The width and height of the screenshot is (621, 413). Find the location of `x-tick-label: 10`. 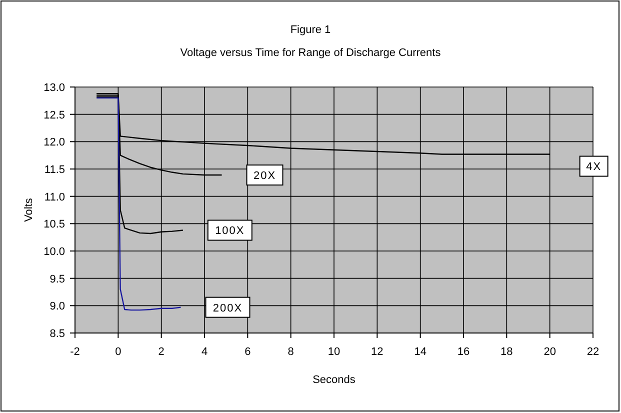

x-tick-label: 10 is located at coordinates (334, 352).